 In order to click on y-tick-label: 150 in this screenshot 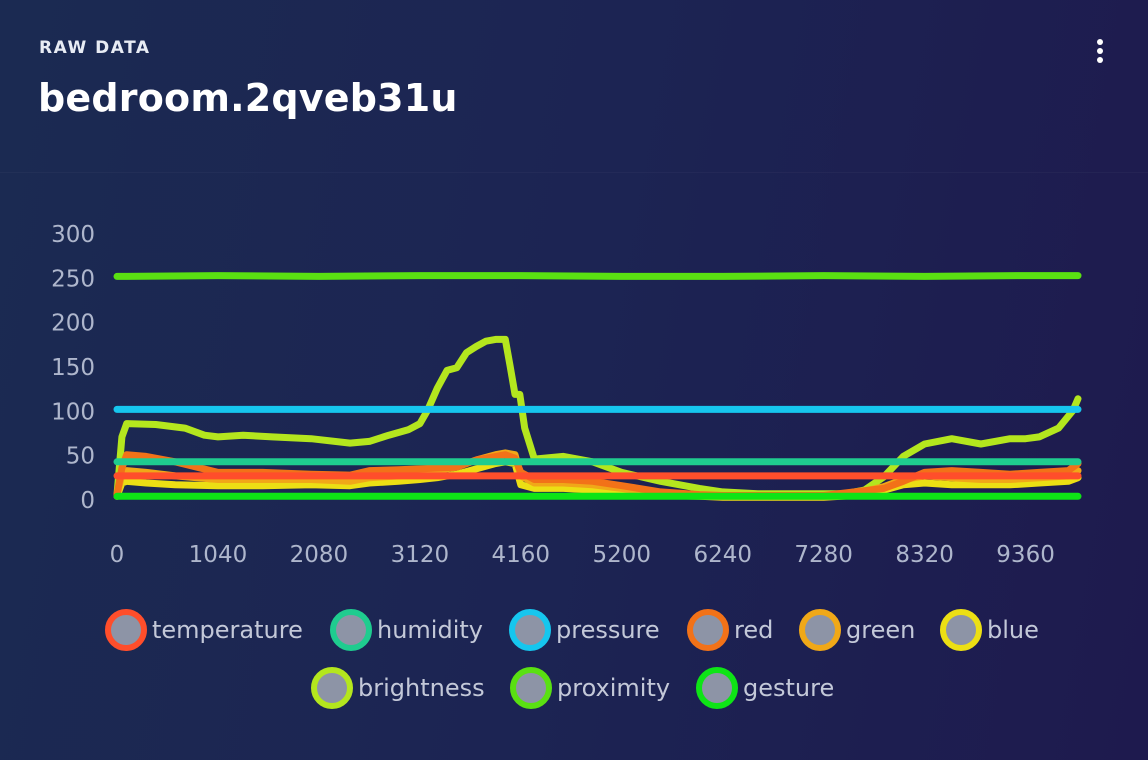, I will do `click(73, 368)`.